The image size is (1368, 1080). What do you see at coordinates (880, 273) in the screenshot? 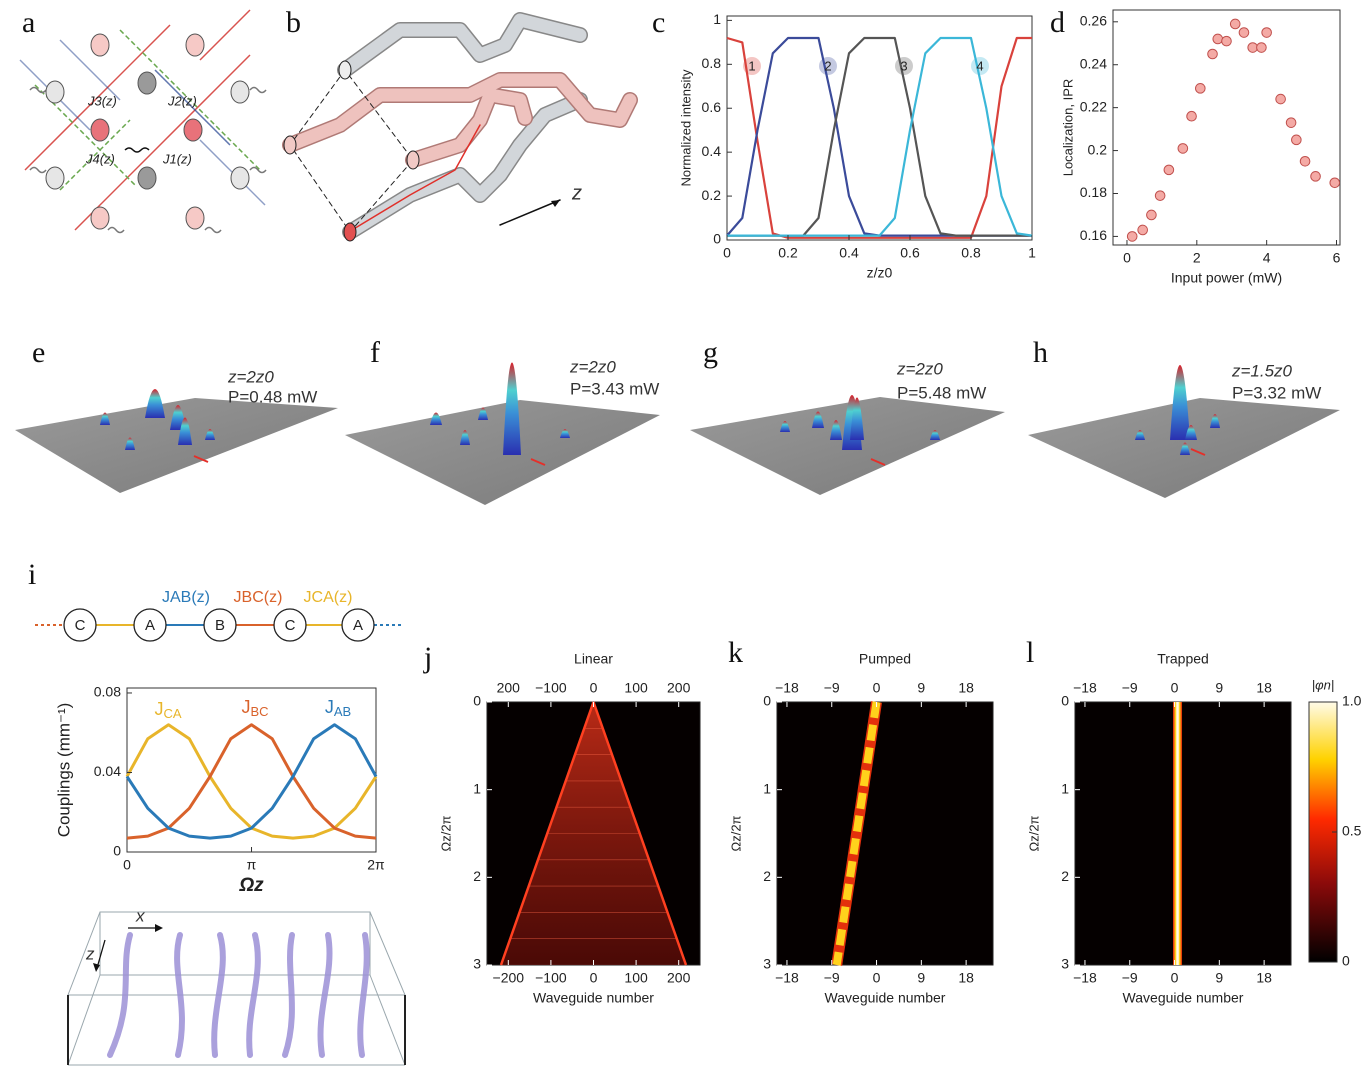
I see `x-axis-label: z/z0` at bounding box center [880, 273].